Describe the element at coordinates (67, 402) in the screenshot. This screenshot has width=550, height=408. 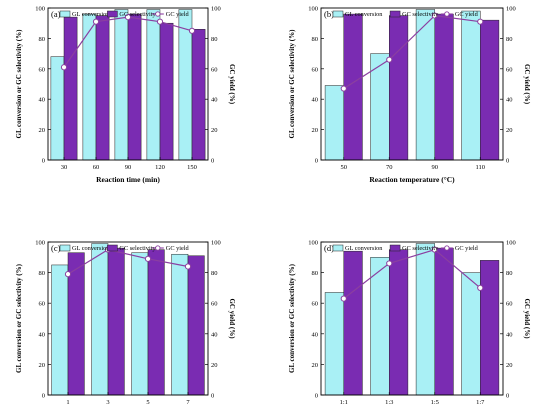
I see `x-tick-label: 1` at that location.